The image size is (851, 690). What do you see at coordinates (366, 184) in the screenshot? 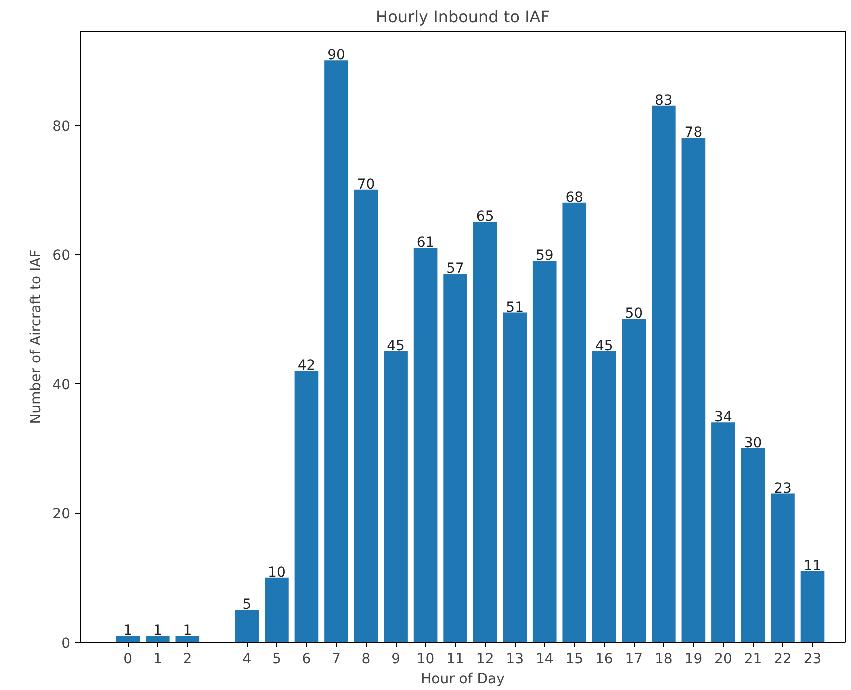
I see `data-label: 70` at bounding box center [366, 184].